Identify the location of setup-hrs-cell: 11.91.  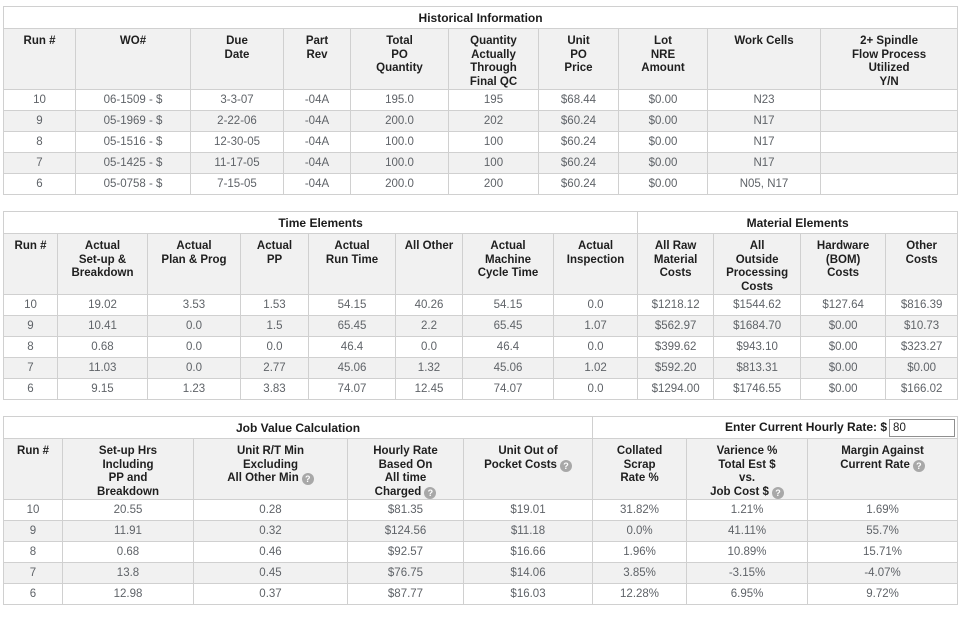
(128, 531).